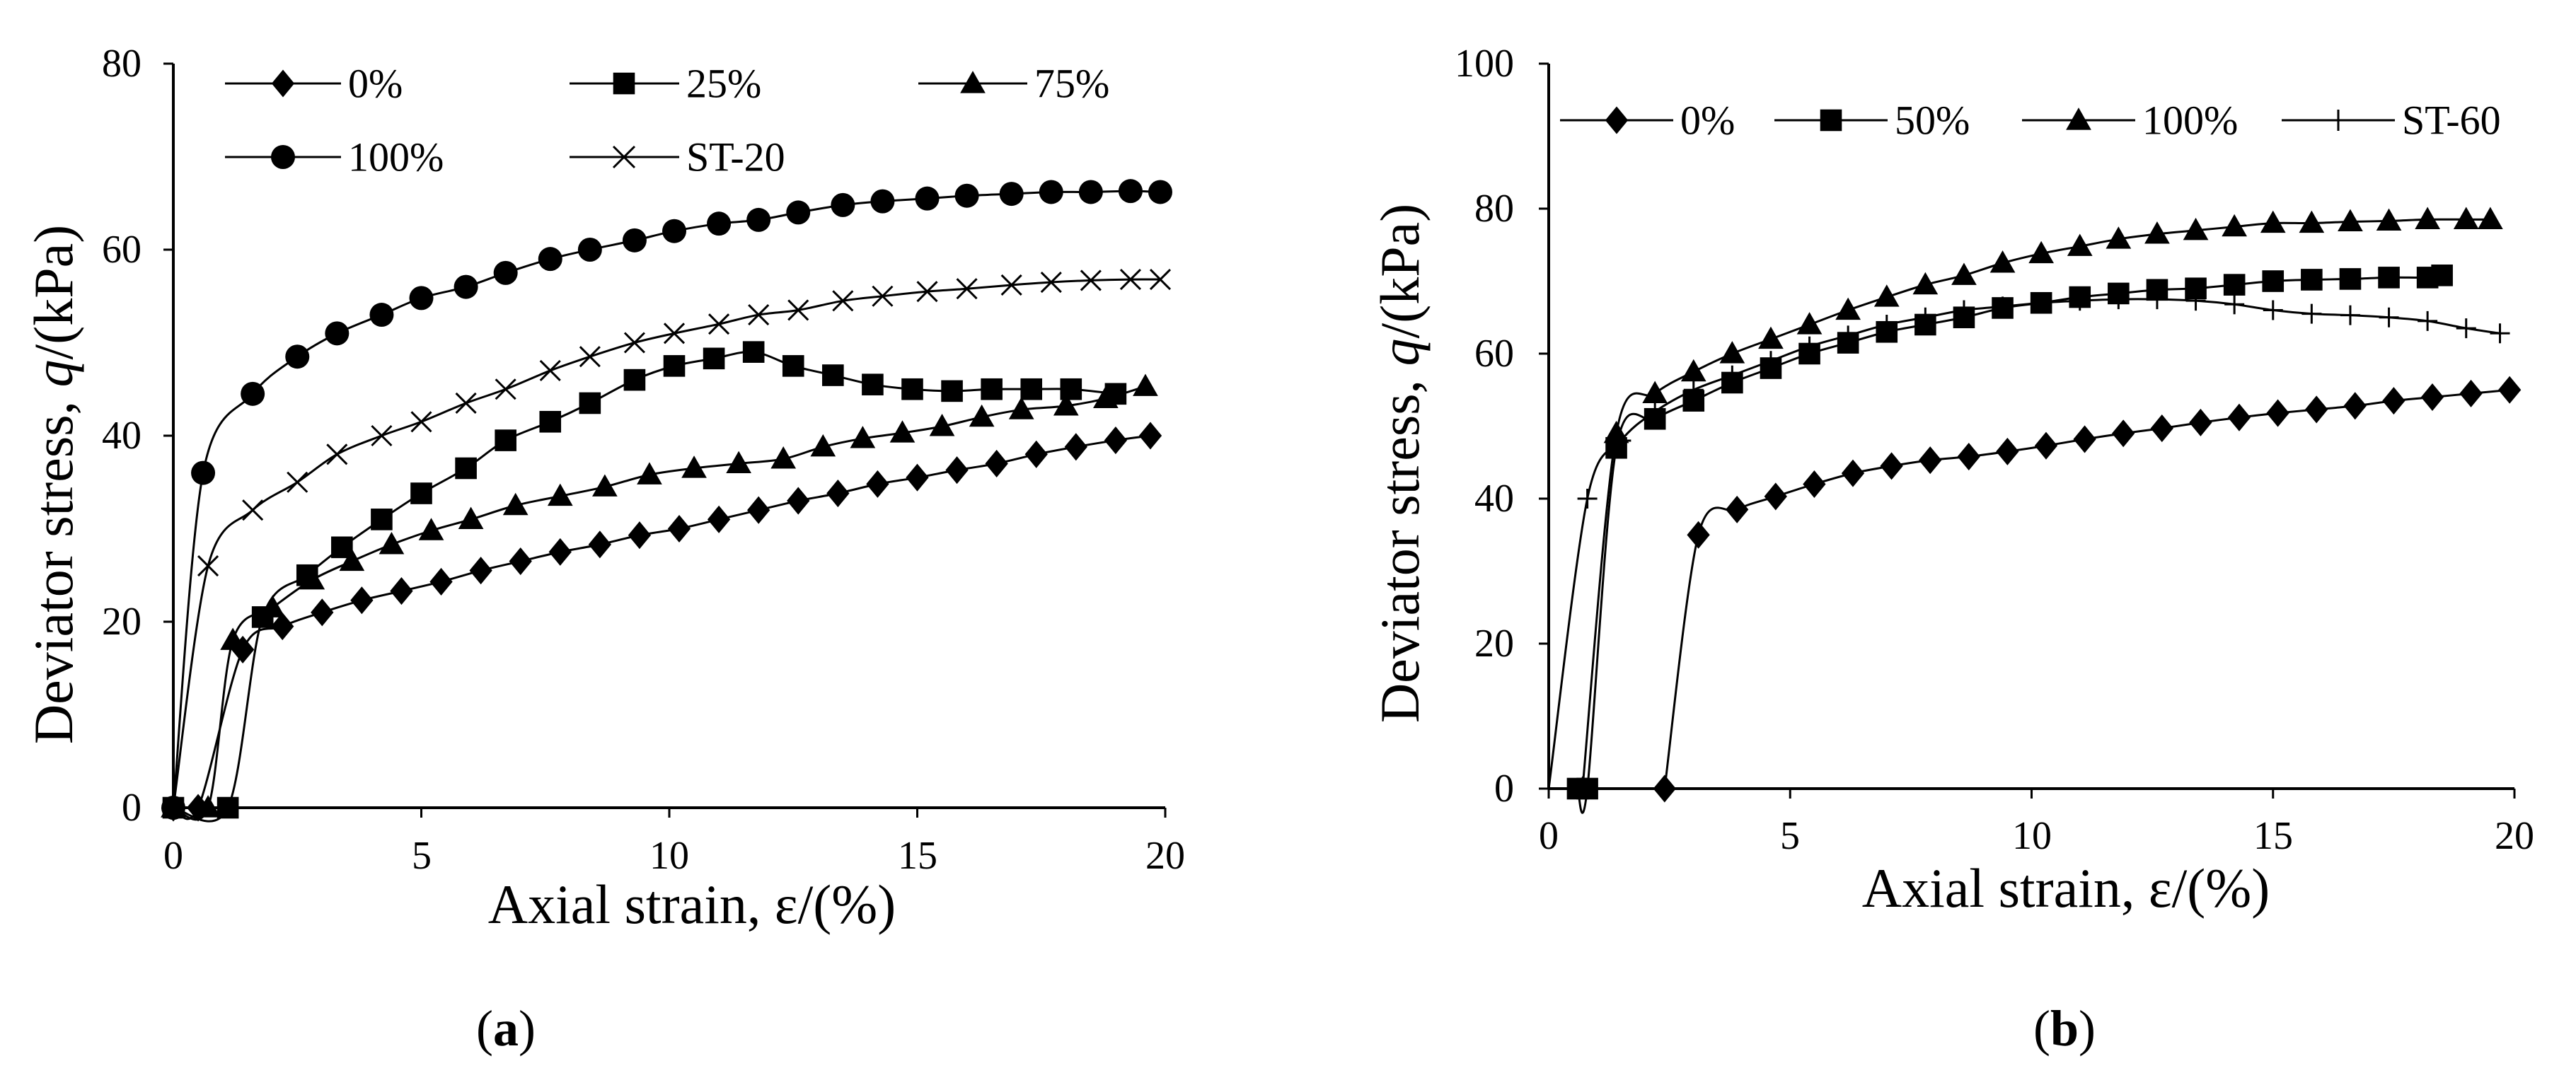 This screenshot has width=2576, height=1085. I want to click on plot-a-xtick-label: 10, so click(669, 856).